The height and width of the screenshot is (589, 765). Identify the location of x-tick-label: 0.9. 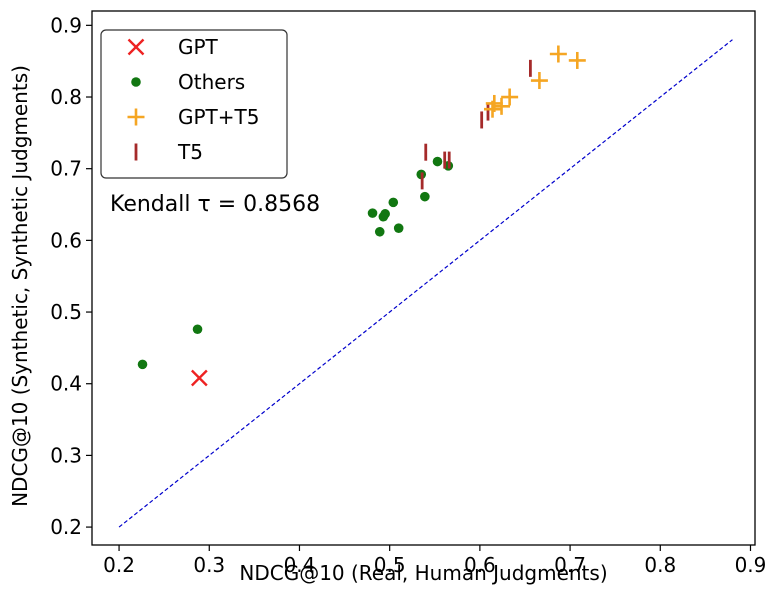
(750, 565).